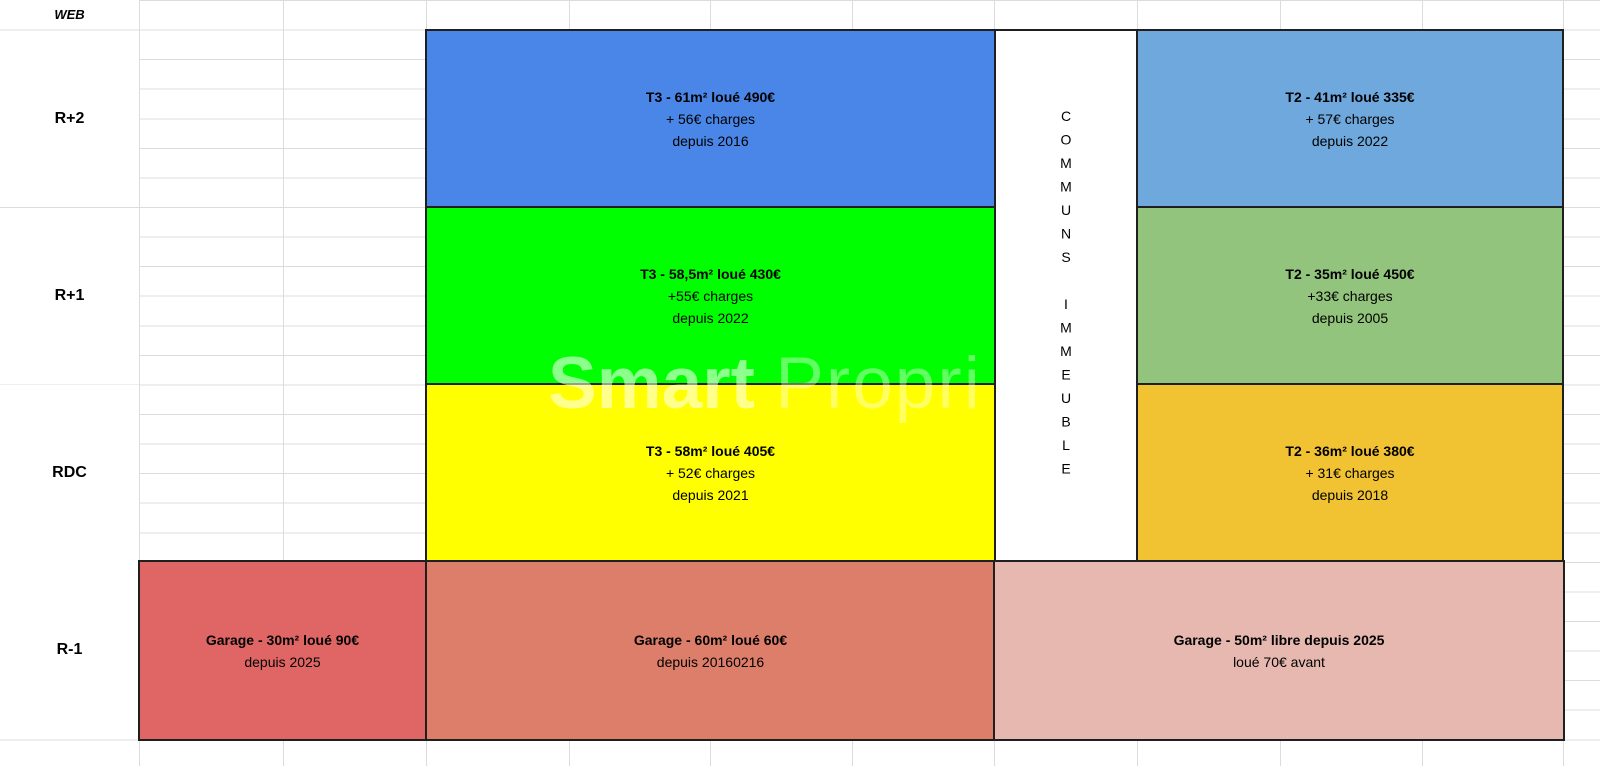  I want to click on unit-since: depuis 2005, so click(1350, 318).